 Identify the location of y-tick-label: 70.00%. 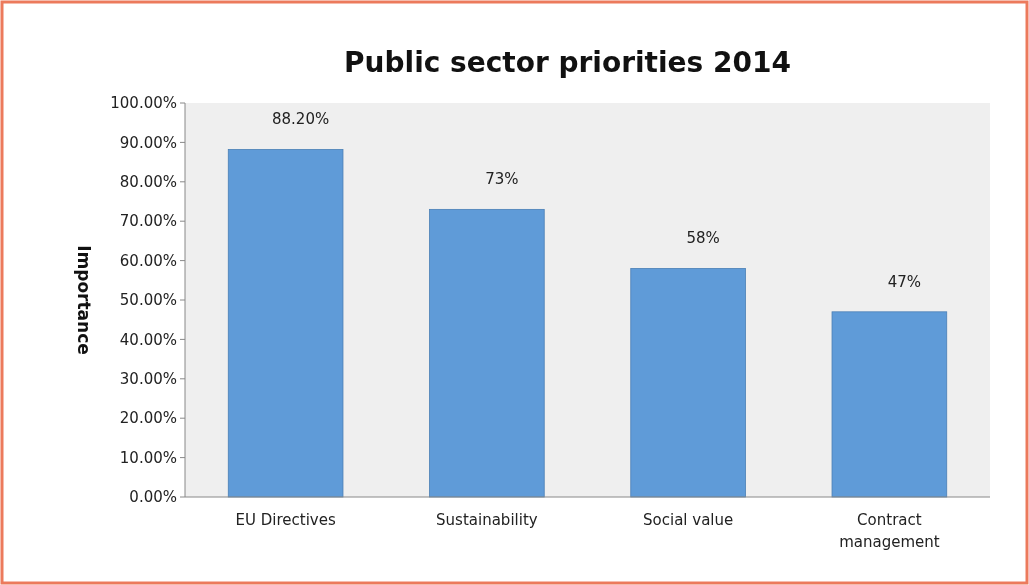
(148, 221).